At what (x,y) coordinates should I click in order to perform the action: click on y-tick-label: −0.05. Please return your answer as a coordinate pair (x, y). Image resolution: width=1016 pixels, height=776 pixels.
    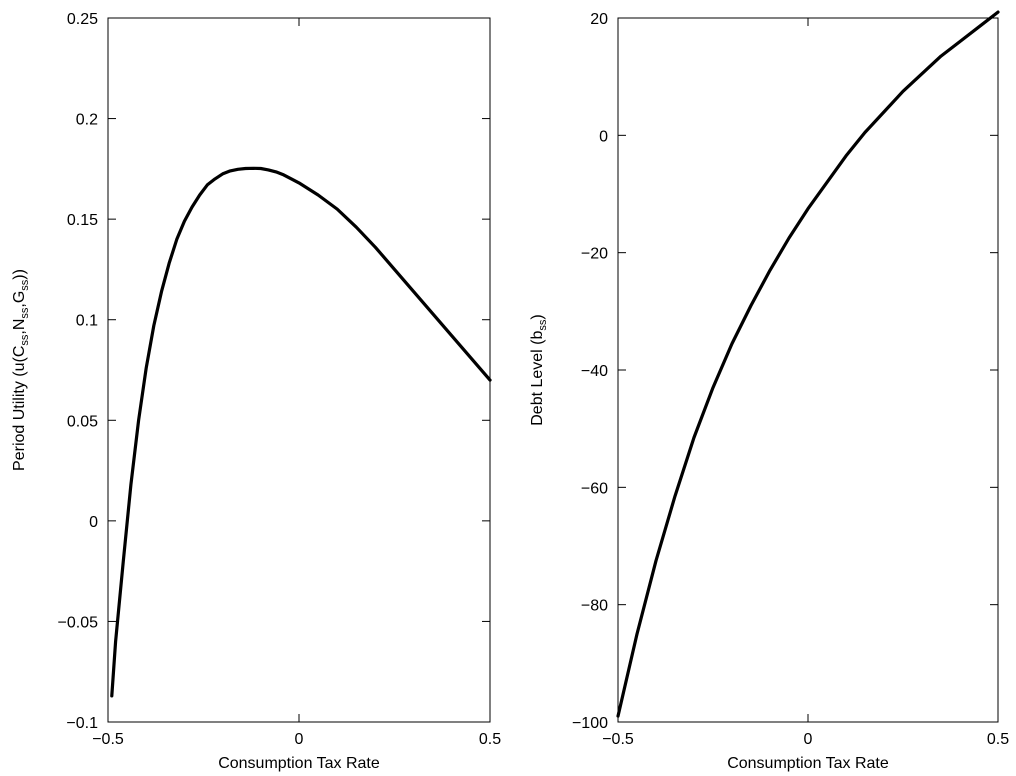
    Looking at the image, I should click on (78, 622).